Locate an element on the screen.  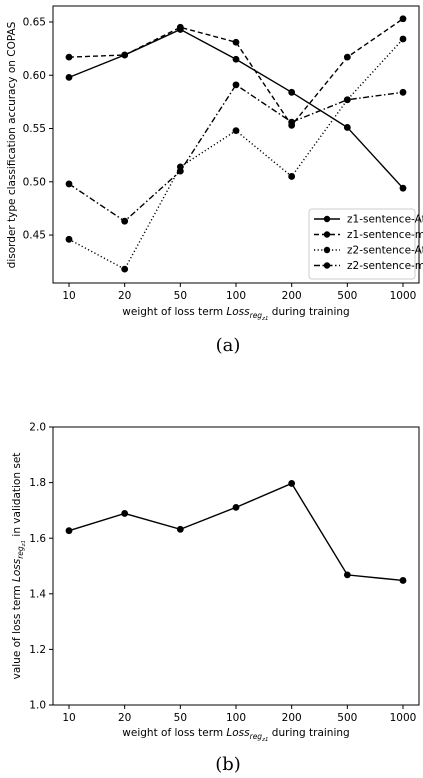
y-tick-label: 0.45 is located at coordinates (34, 236).